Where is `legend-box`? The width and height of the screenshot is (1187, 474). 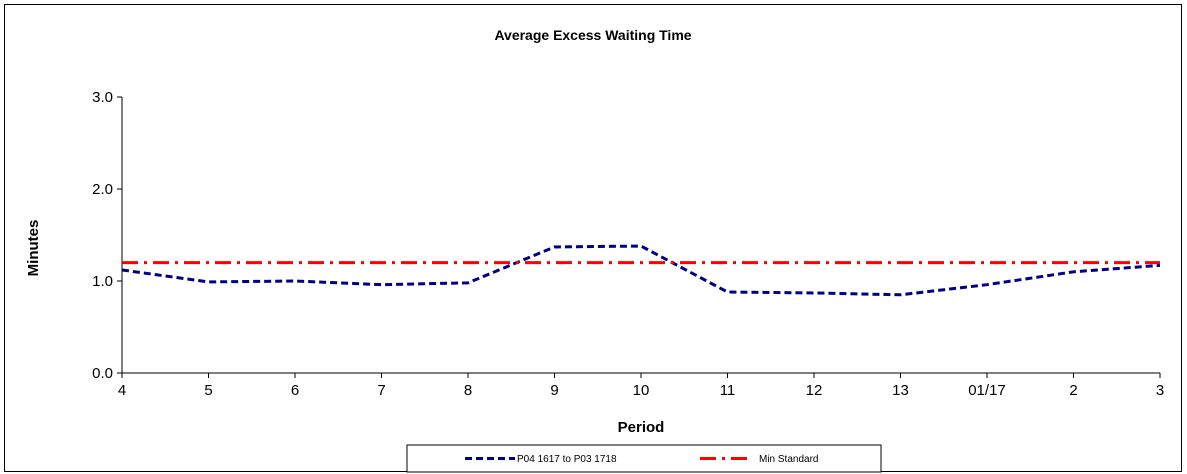 legend-box is located at coordinates (644, 458).